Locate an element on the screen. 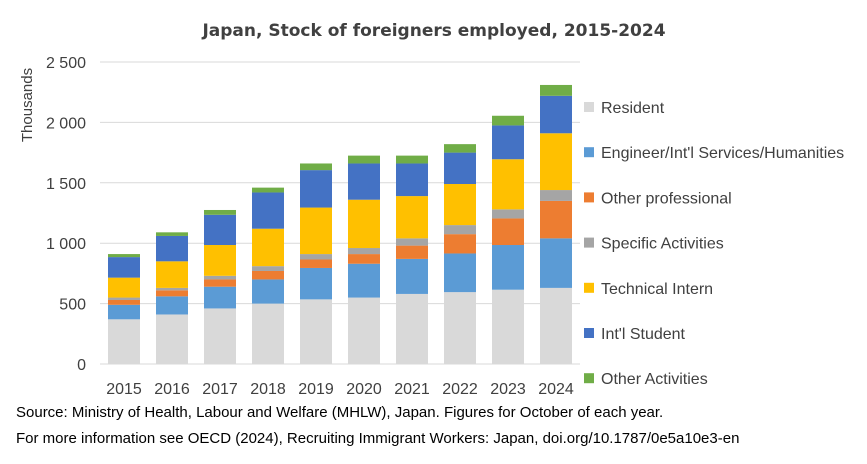 Image resolution: width=867 pixels, height=464 pixels. y-tick-label: 1 500 is located at coordinates (66, 184).